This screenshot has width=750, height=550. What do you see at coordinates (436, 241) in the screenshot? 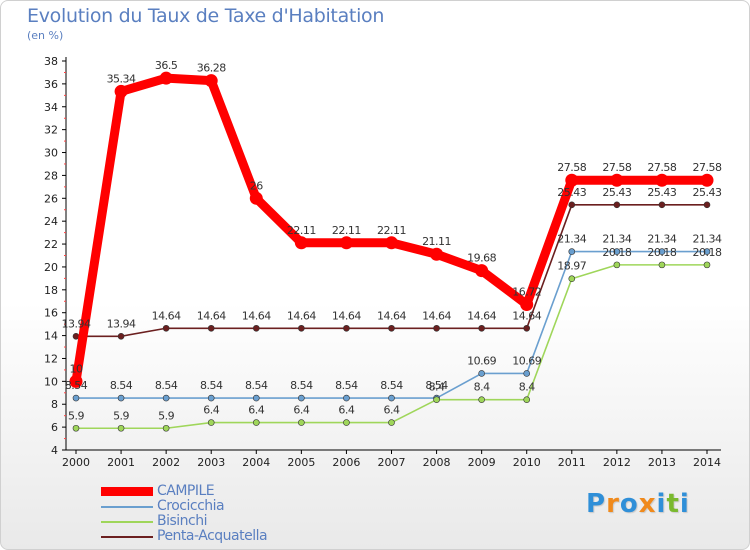
I see `data-label: 21.11` at bounding box center [436, 241].